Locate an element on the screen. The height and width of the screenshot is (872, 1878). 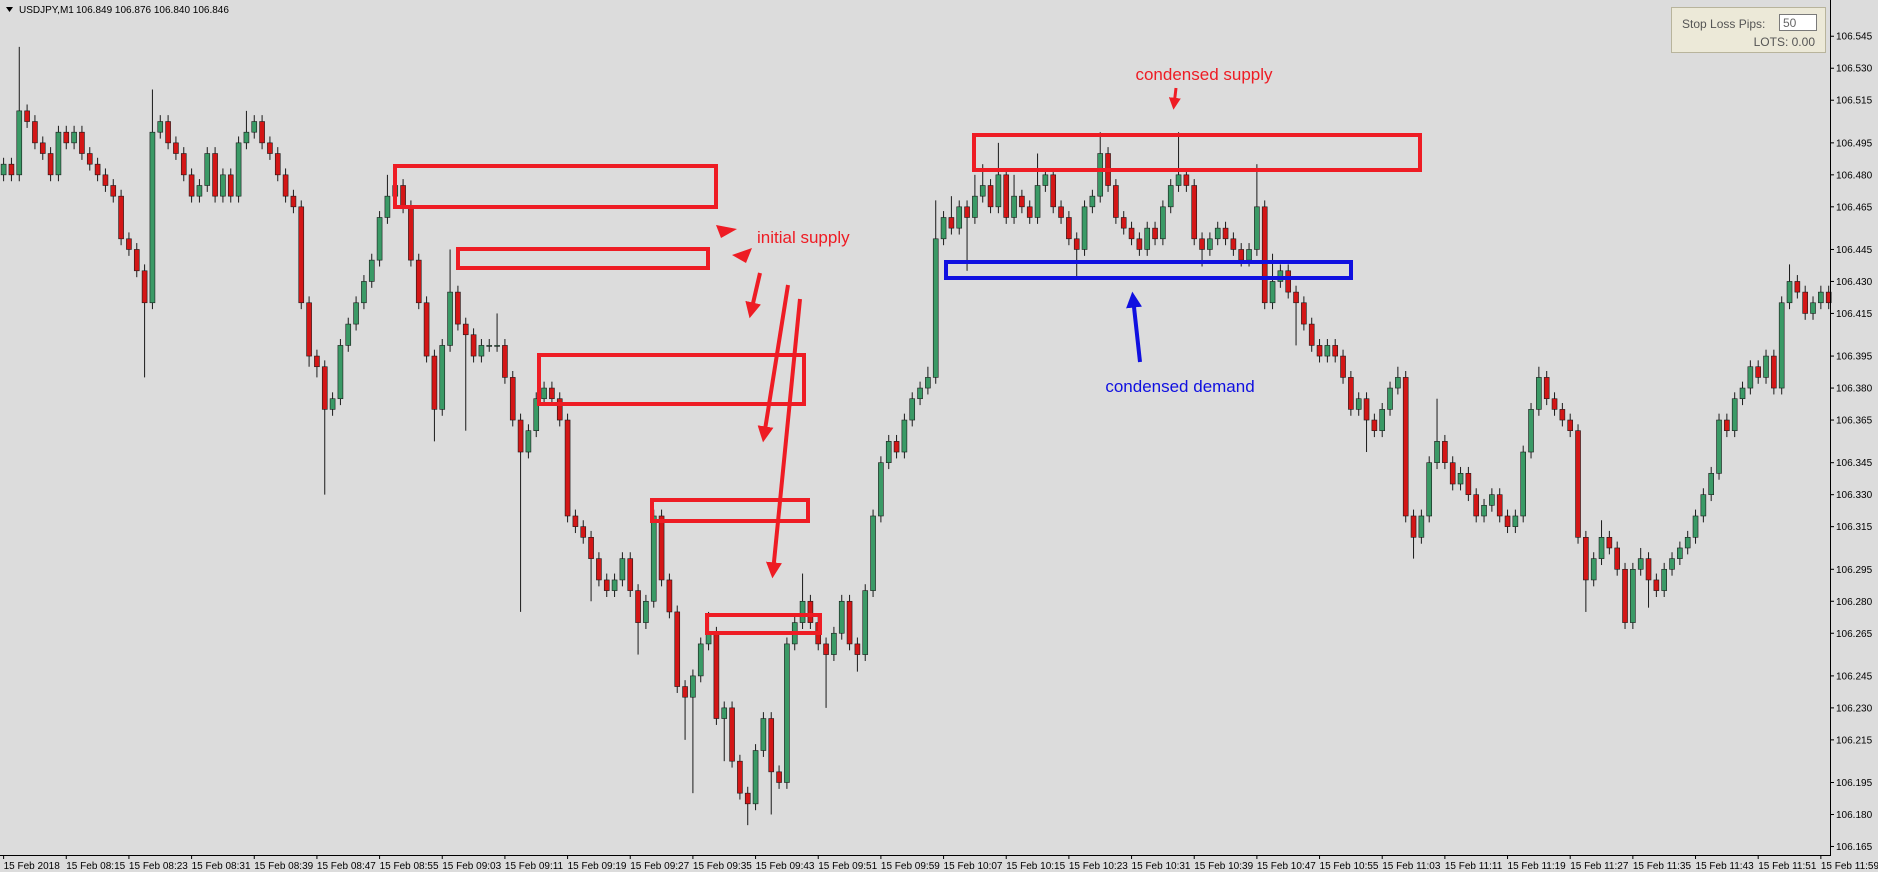
y-tick-label: 106.415 is located at coordinates (1854, 314).